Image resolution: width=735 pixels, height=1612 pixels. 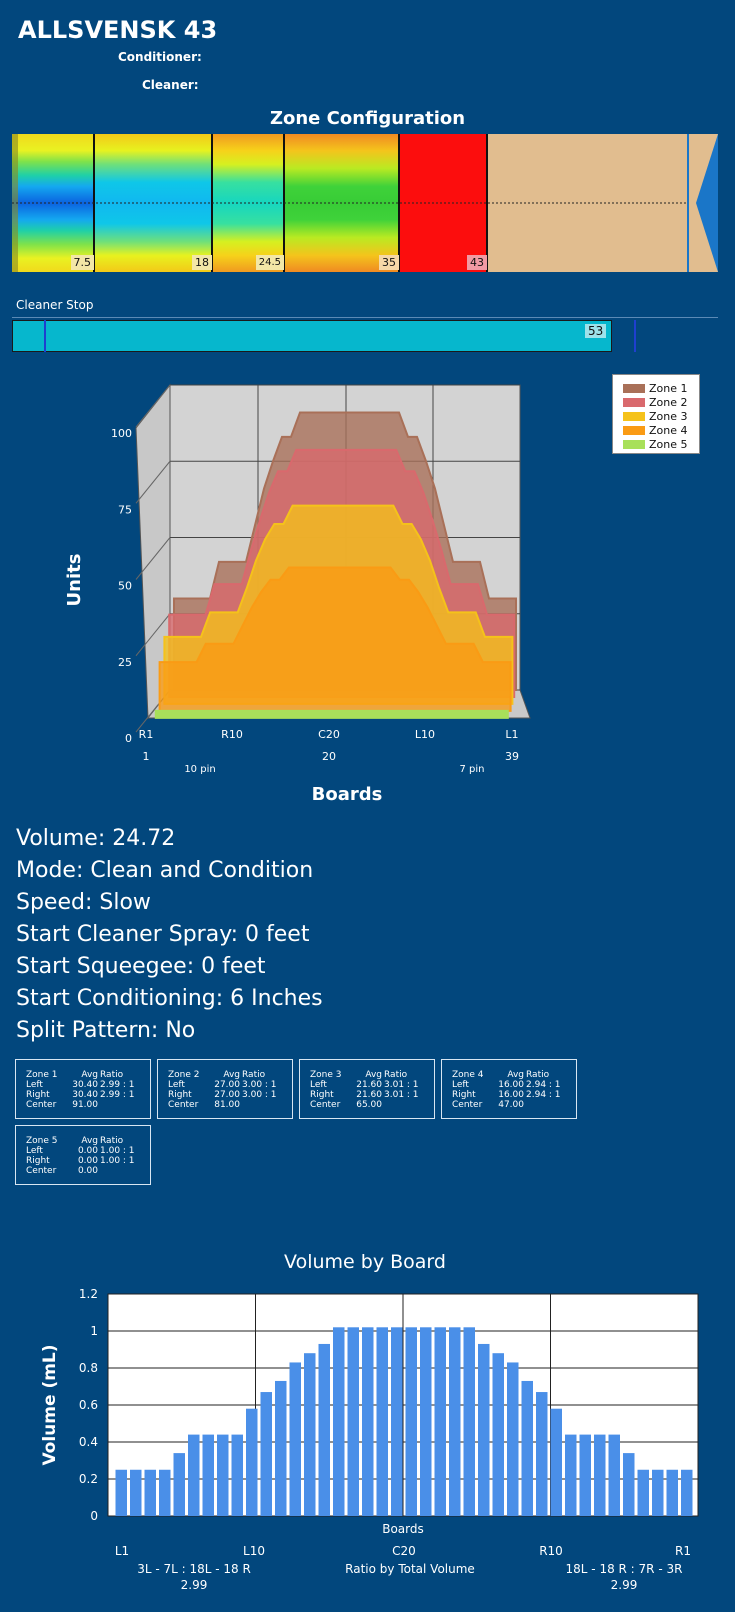 I want to click on zone-stats-center-avg: 65.00, so click(x=369, y=1105).